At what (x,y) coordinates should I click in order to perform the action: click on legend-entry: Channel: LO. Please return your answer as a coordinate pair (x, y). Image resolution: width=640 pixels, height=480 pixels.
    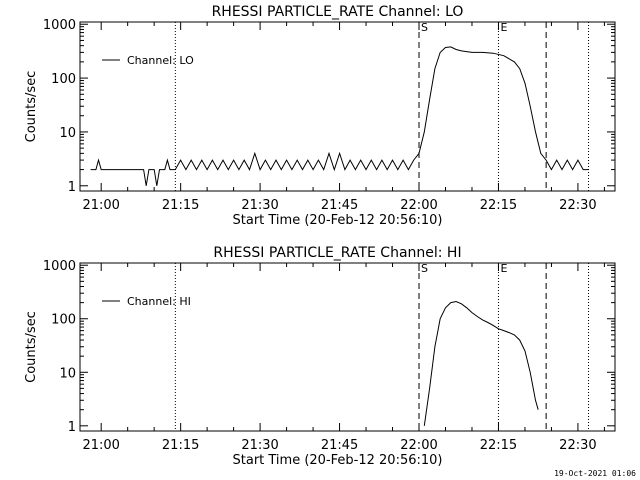
    Looking at the image, I should click on (160, 60).